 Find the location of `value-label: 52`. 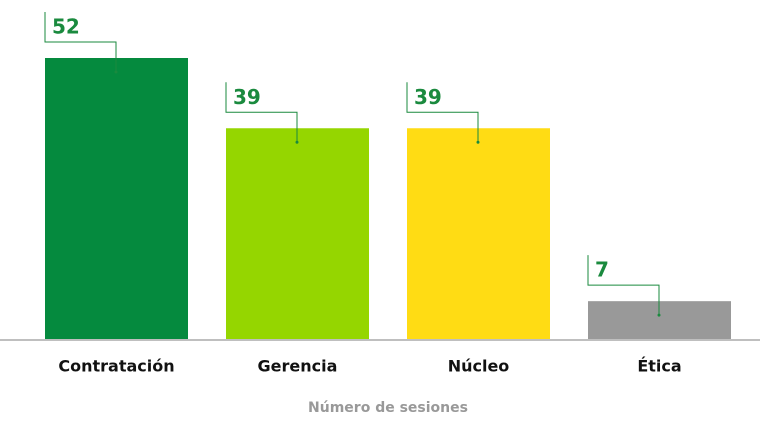

value-label: 52 is located at coordinates (66, 27).